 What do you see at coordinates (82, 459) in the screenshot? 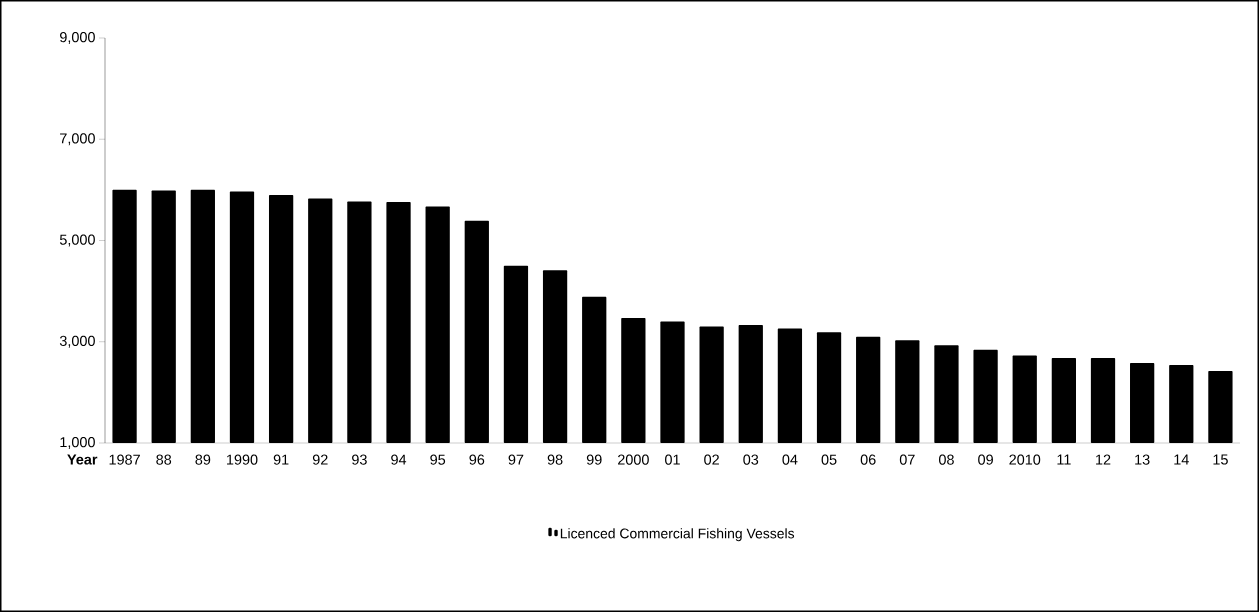
I see `x-axis-title: Year` at bounding box center [82, 459].